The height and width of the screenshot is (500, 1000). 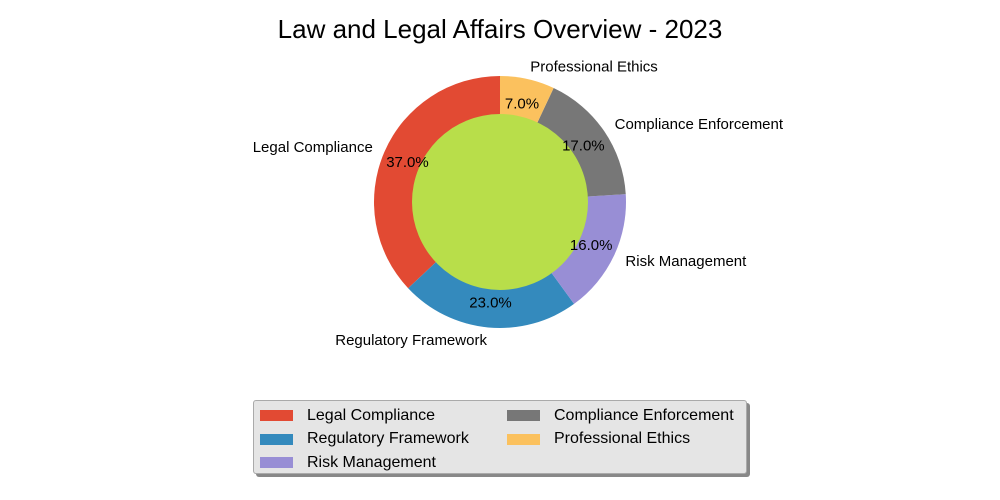 I want to click on percent-label-regulatory-framework: 23.0%, so click(x=490, y=302).